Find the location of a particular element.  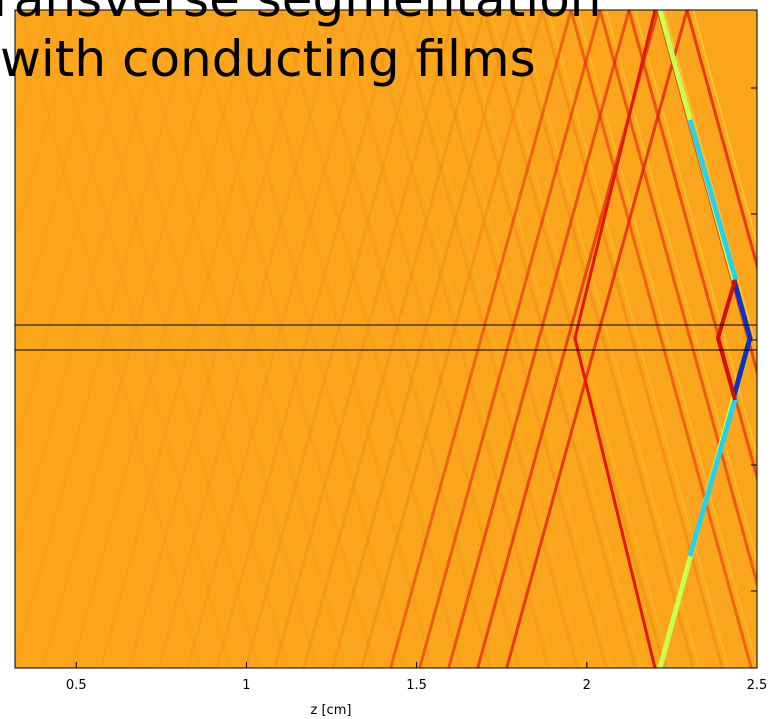

x-axis-label: z [cm] is located at coordinates (331, 710).